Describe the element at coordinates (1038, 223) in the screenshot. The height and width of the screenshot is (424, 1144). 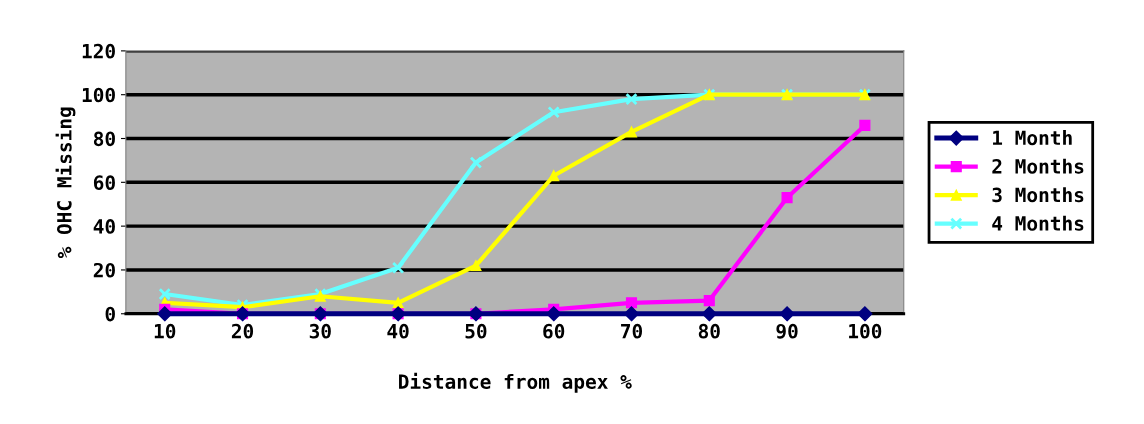
I see `legend-label: 4 Months` at that location.